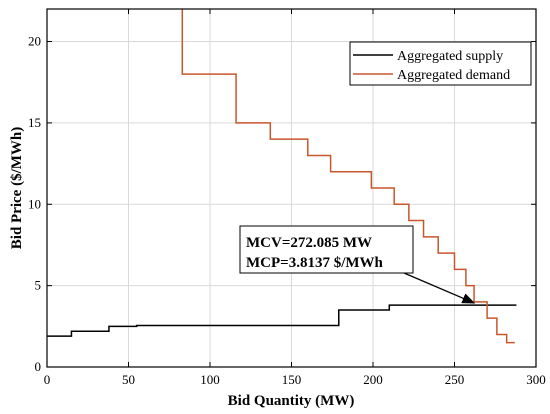 This screenshot has height=414, width=550. Describe the element at coordinates (128, 379) in the screenshot. I see `x-tick-label: 50` at that location.